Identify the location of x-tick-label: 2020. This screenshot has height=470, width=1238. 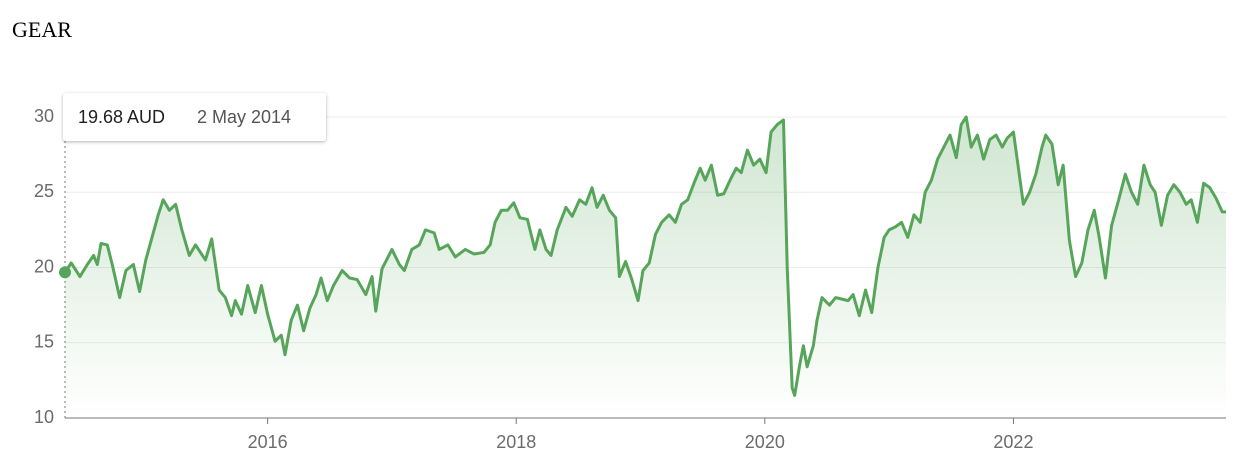
(765, 442).